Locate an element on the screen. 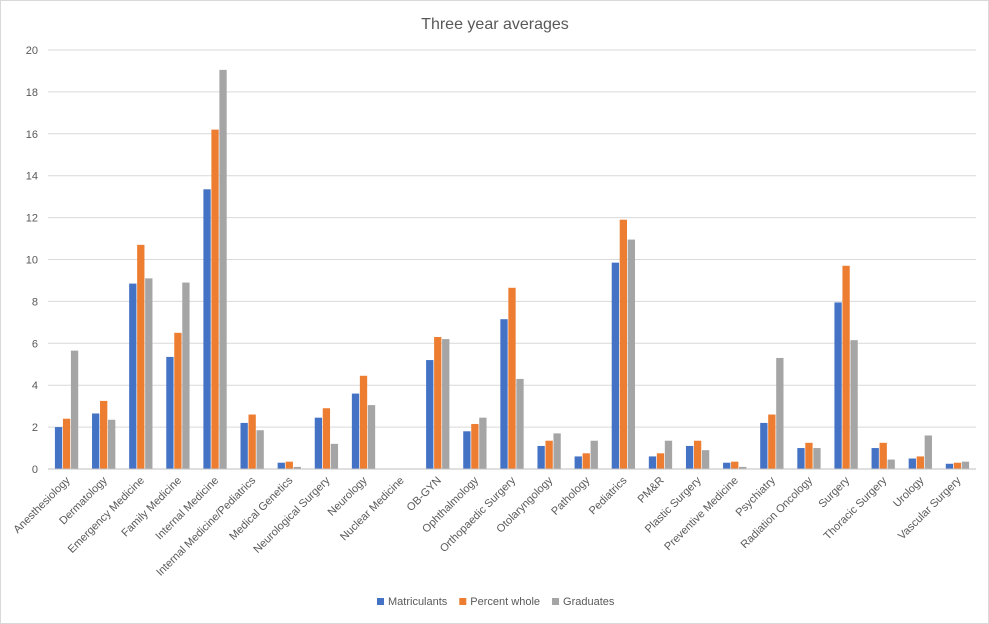 This screenshot has width=989, height=624. x-category-label: Nuclear Medicine is located at coordinates (372, 509).